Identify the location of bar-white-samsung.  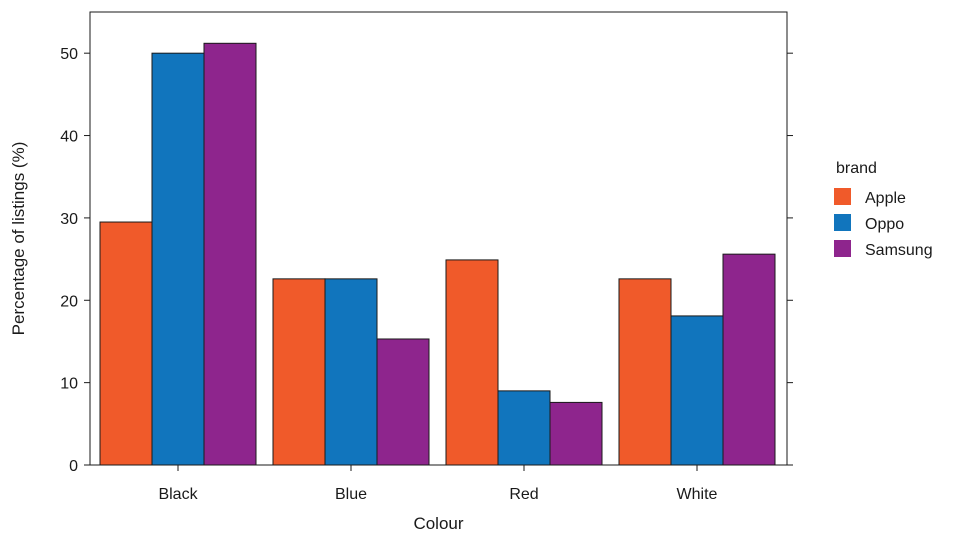
(749, 359).